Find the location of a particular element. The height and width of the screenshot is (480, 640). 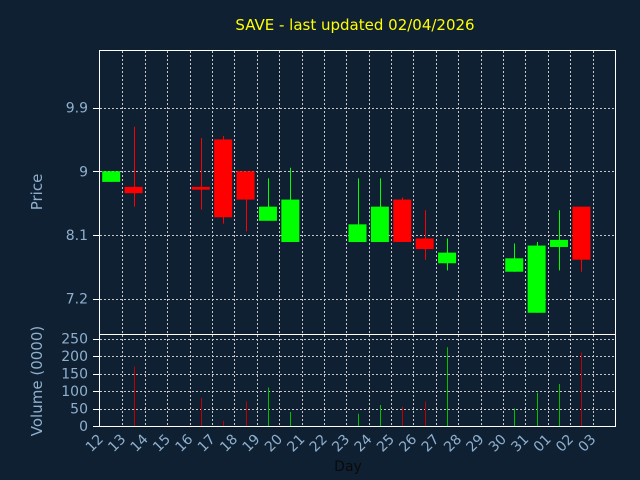

x-tick-label: 16 is located at coordinates (184, 443).